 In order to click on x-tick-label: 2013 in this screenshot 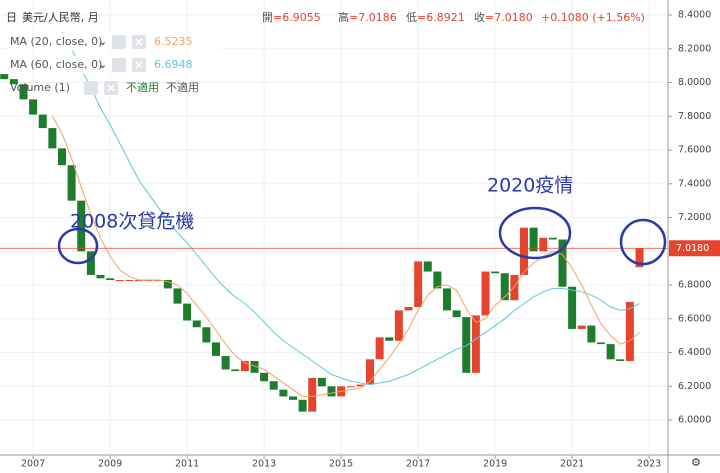, I will do `click(264, 464)`.